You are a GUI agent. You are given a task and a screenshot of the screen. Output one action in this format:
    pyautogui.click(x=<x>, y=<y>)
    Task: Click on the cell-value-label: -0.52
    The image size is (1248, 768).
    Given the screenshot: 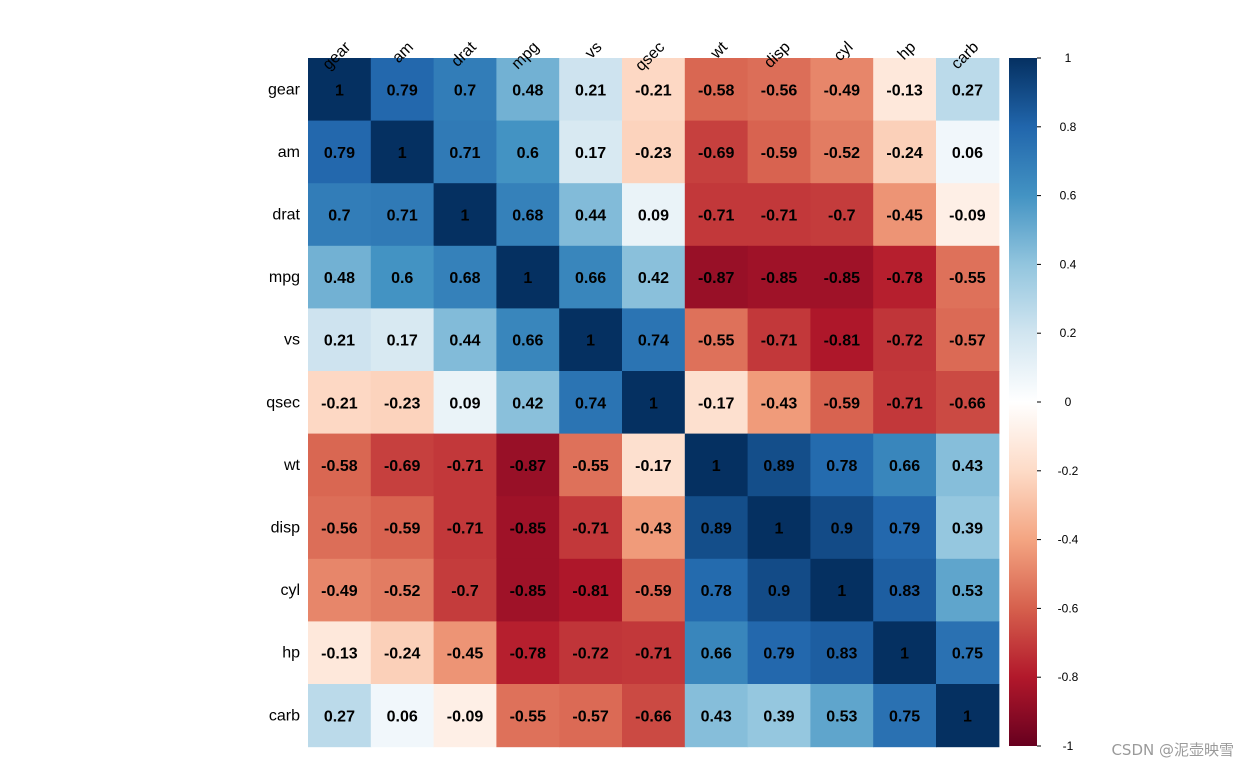 What is the action you would take?
    pyautogui.click(x=402, y=591)
    